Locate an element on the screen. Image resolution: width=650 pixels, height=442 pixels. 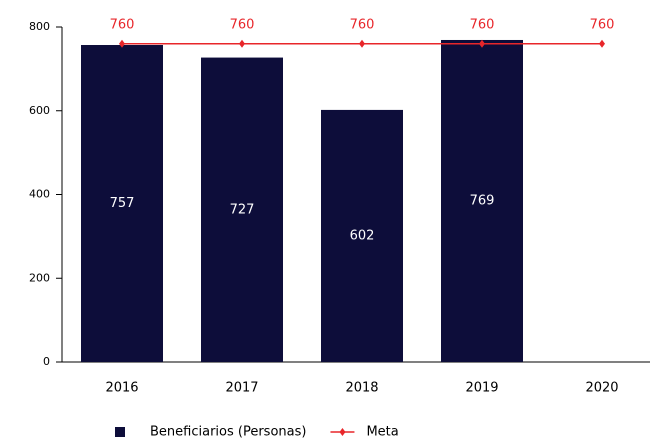
x-tick-label: 2018 is located at coordinates (361, 388).